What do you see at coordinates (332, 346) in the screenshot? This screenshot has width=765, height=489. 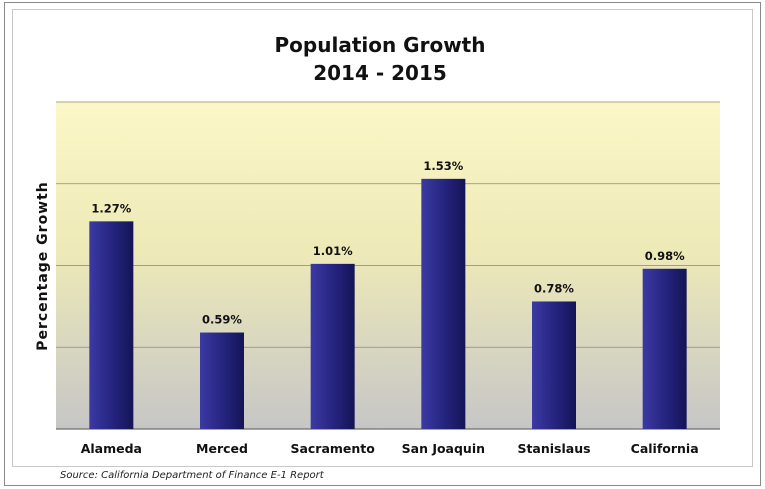 I see `bar-sacramento` at bounding box center [332, 346].